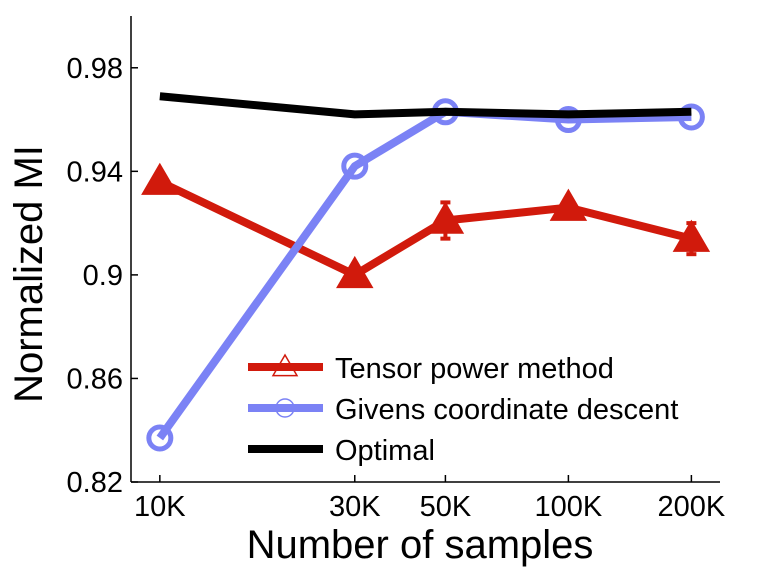  I want to click on y-tick-label: 0.9, so click(103, 276).